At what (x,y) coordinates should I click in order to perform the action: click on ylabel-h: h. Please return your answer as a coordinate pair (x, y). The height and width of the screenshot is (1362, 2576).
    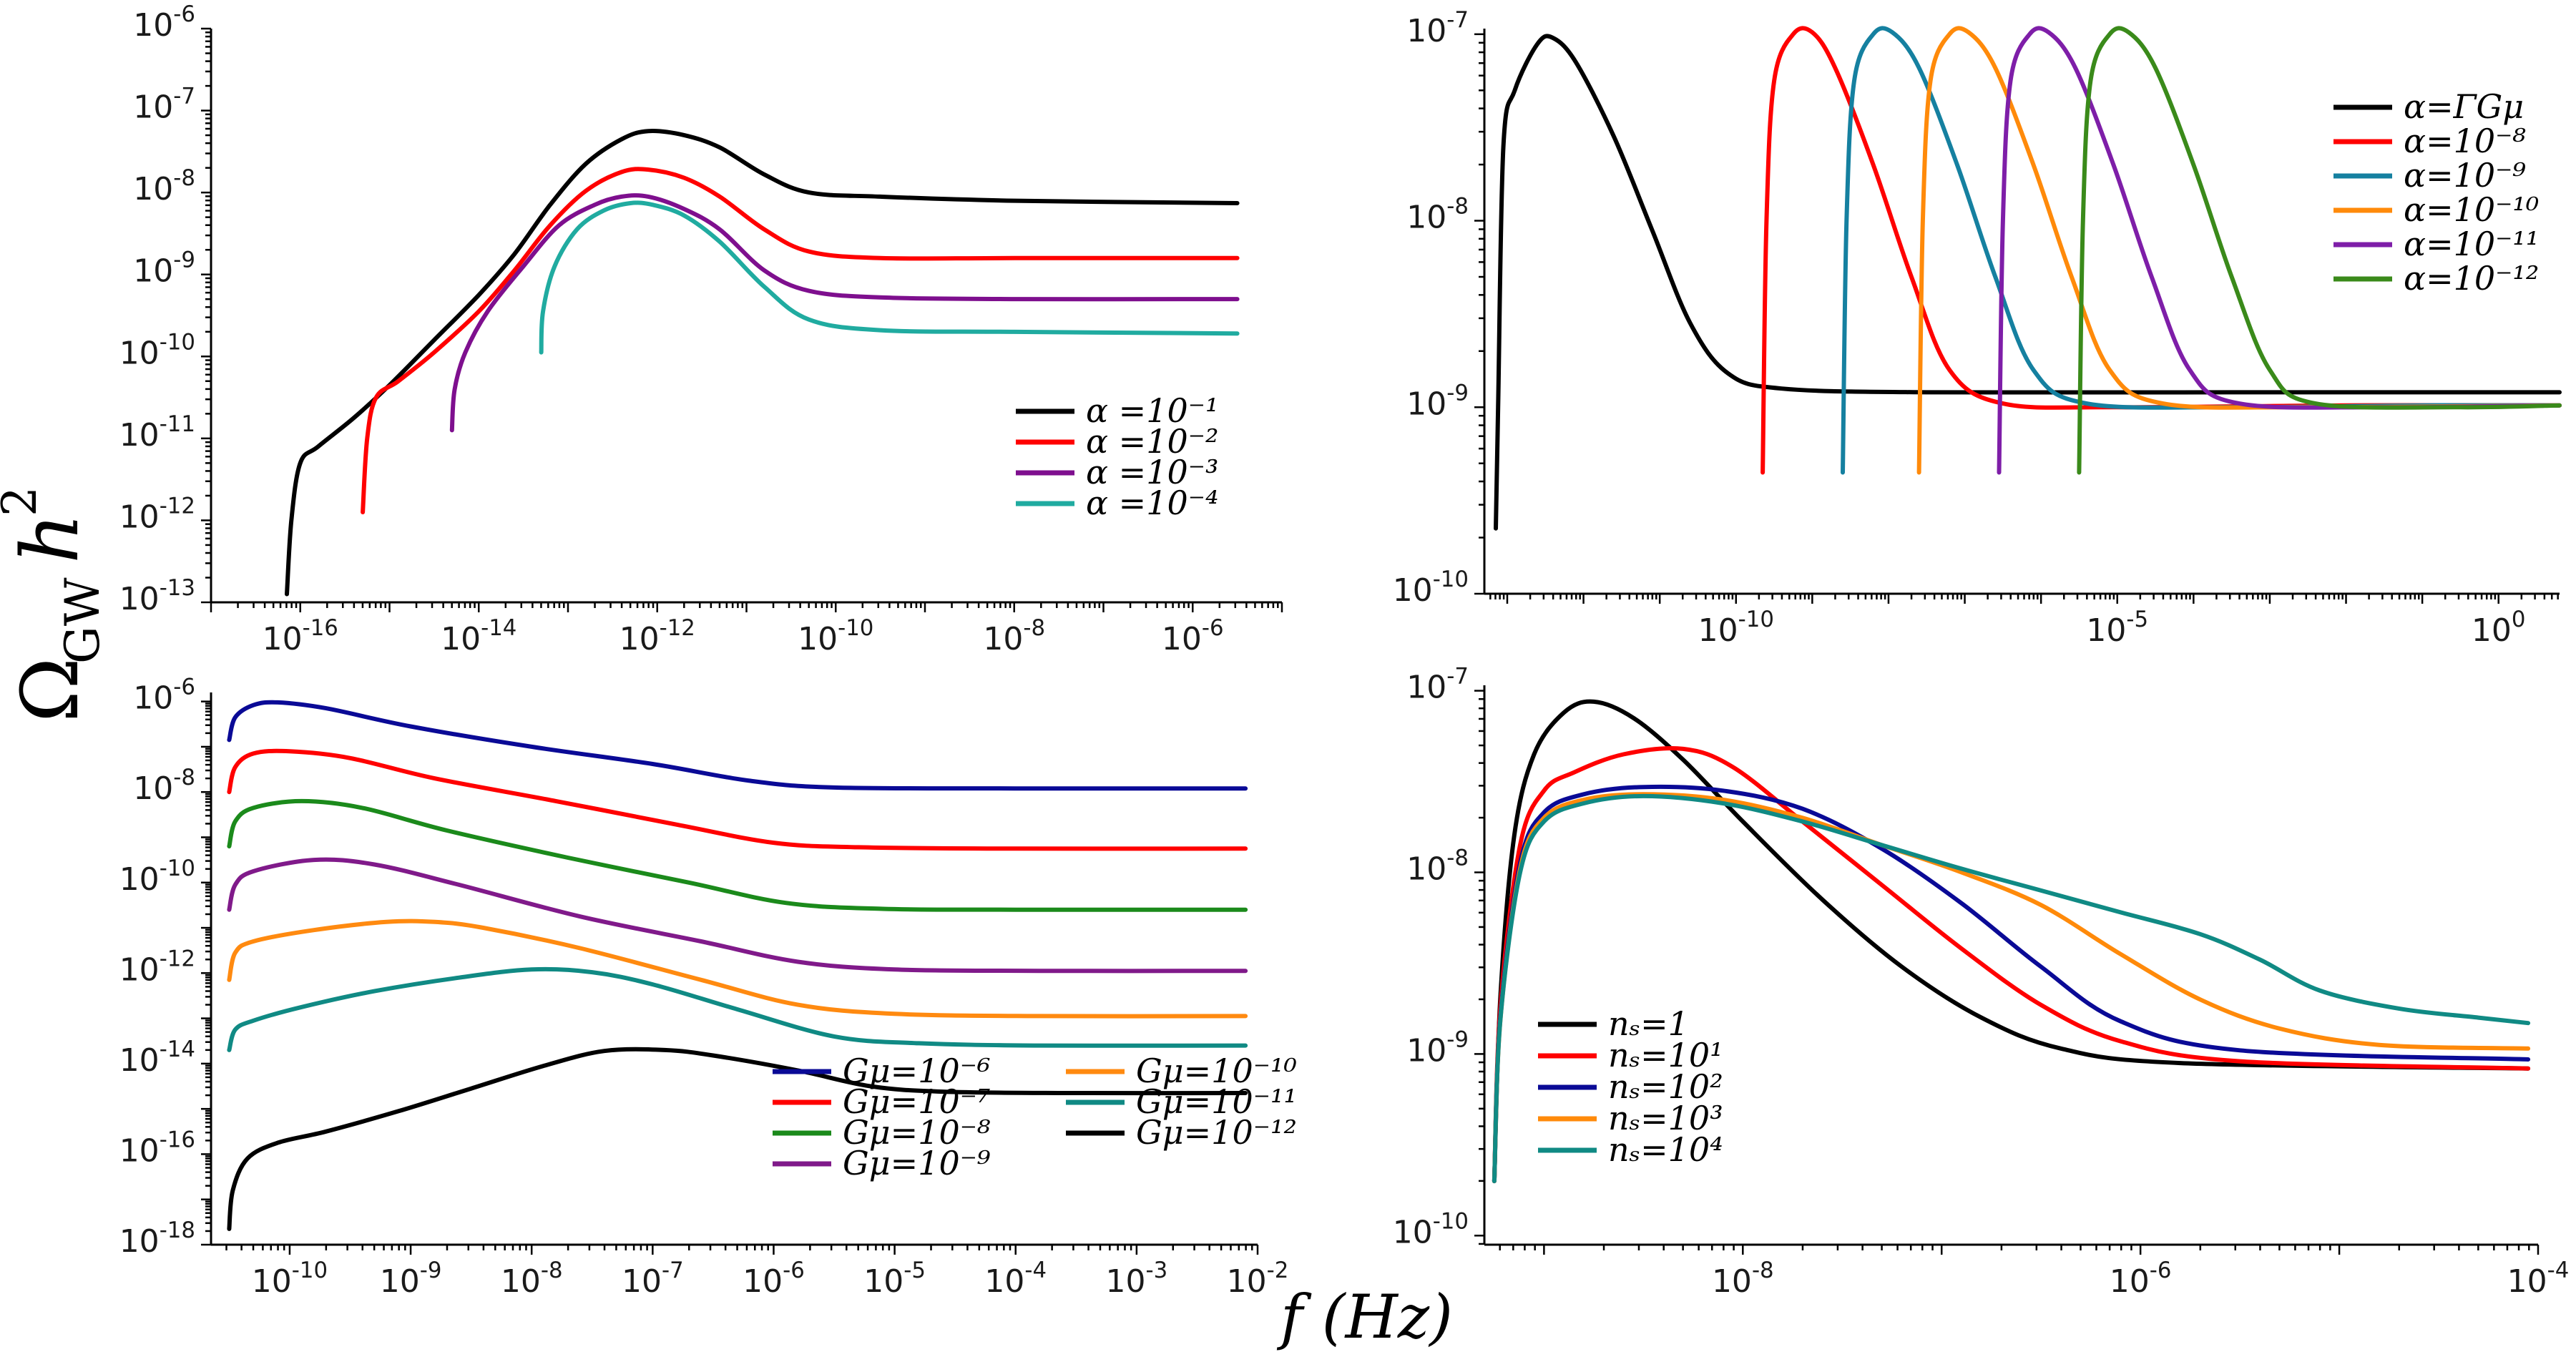
    Looking at the image, I should click on (50, 538).